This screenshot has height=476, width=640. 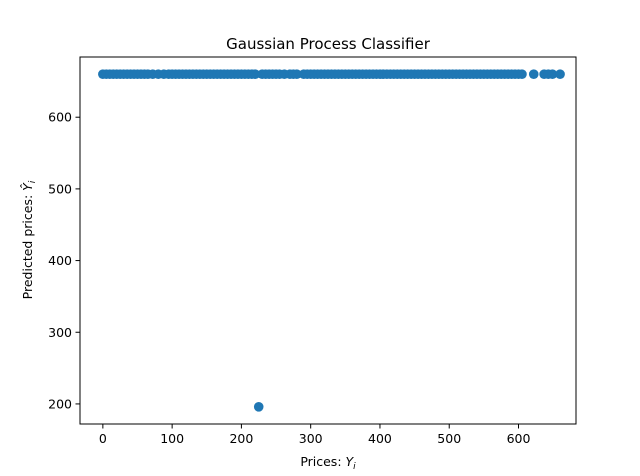 I want to click on y-axis-ticks: 200 300 400 500 600, so click(x=64, y=260).